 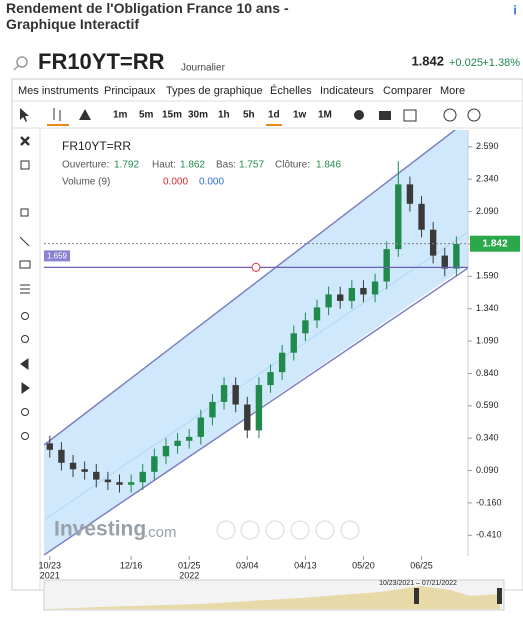 I want to click on settings-icon, so click(x=359, y=115).